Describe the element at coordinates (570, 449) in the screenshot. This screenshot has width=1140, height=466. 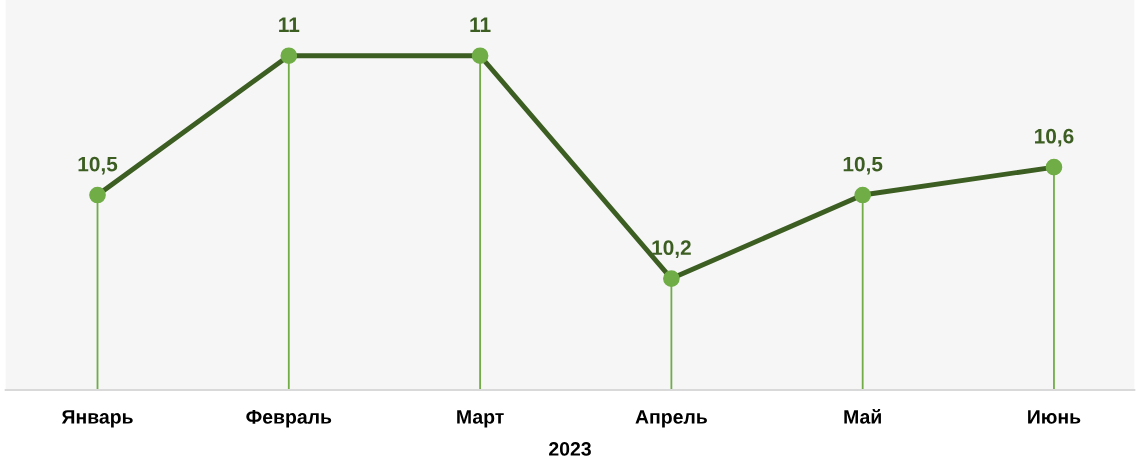
I see `x-axis-title: 2023` at that location.